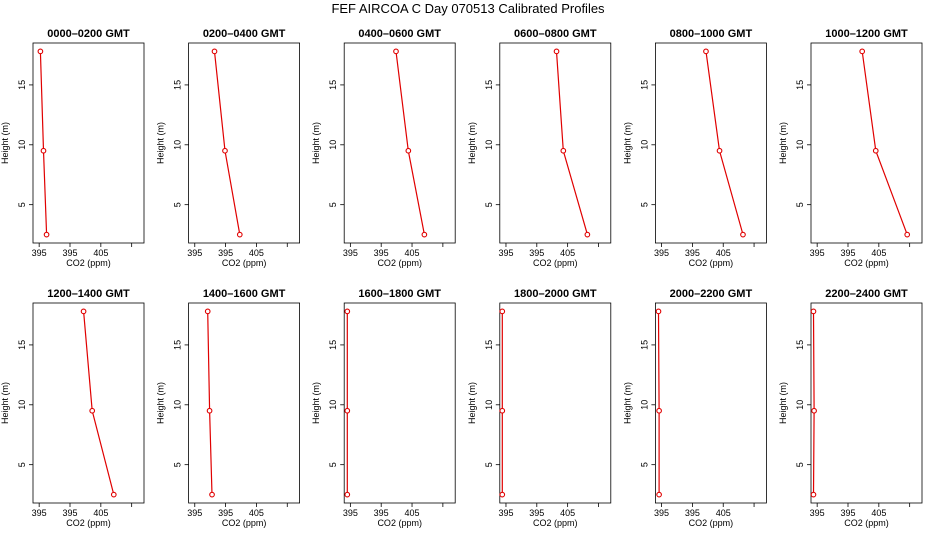  What do you see at coordinates (866, 34) in the screenshot?
I see `panel-title: 1000–1200 GMT` at bounding box center [866, 34].